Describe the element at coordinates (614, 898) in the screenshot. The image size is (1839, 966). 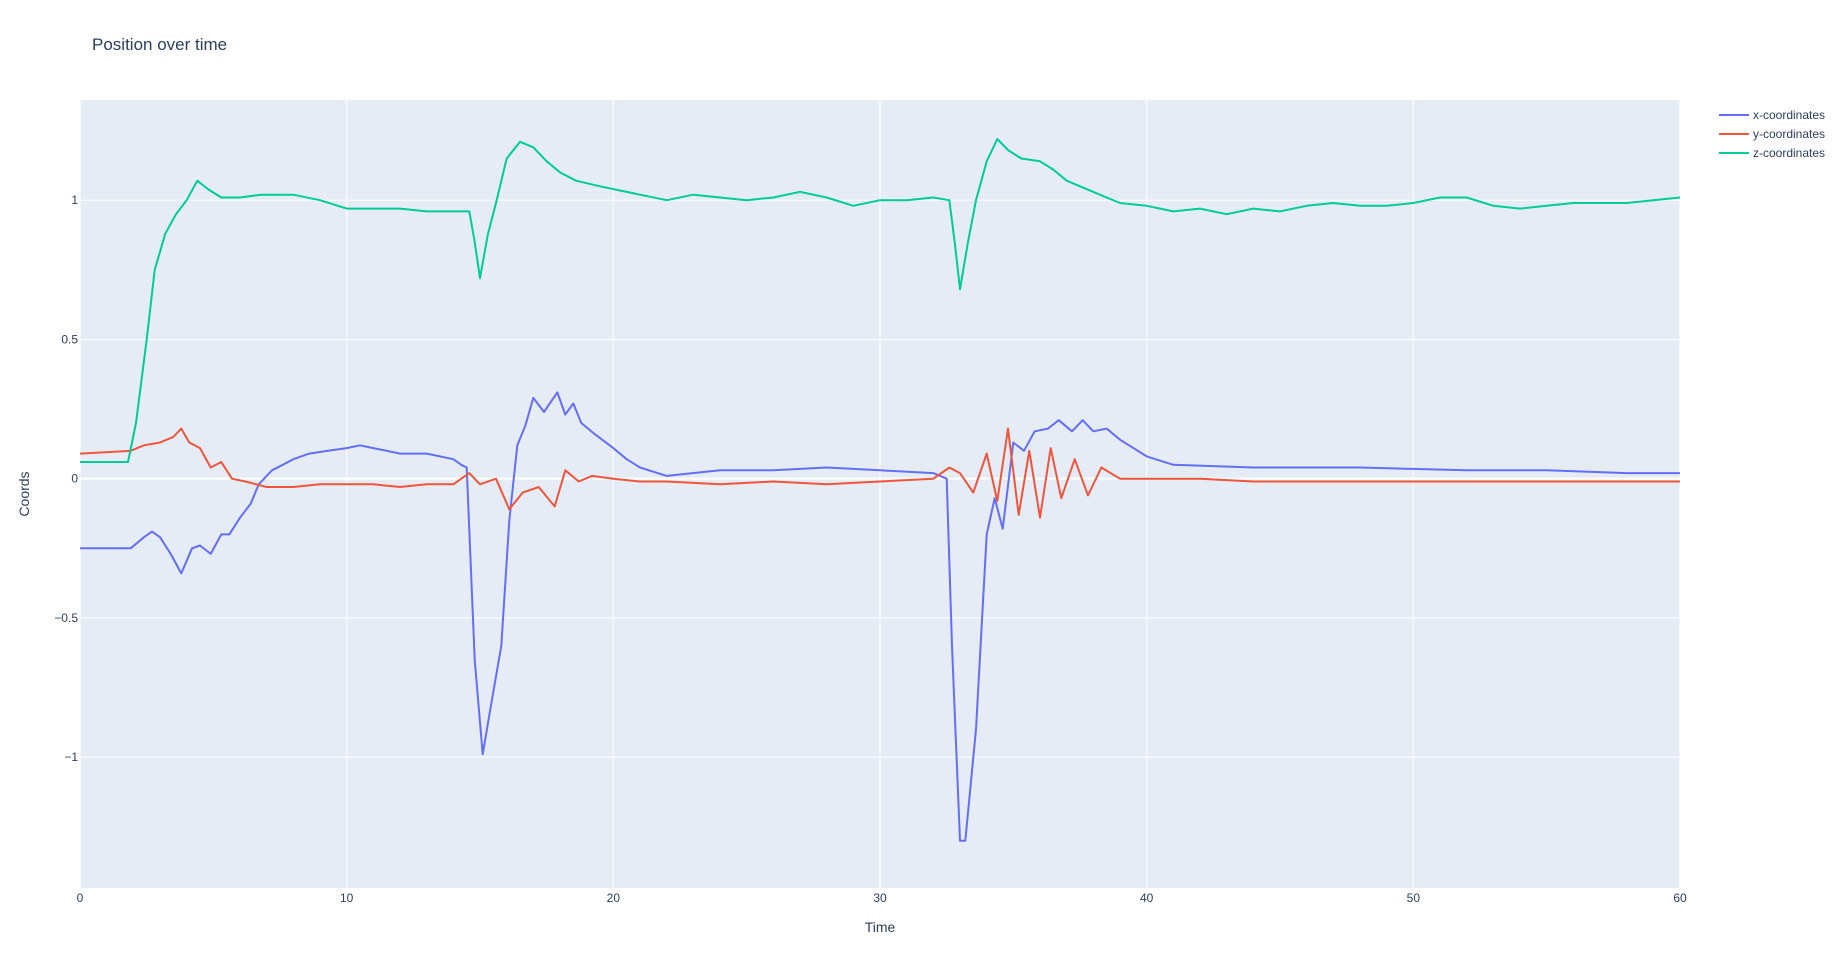
I see `x-tick-label: 20` at that location.